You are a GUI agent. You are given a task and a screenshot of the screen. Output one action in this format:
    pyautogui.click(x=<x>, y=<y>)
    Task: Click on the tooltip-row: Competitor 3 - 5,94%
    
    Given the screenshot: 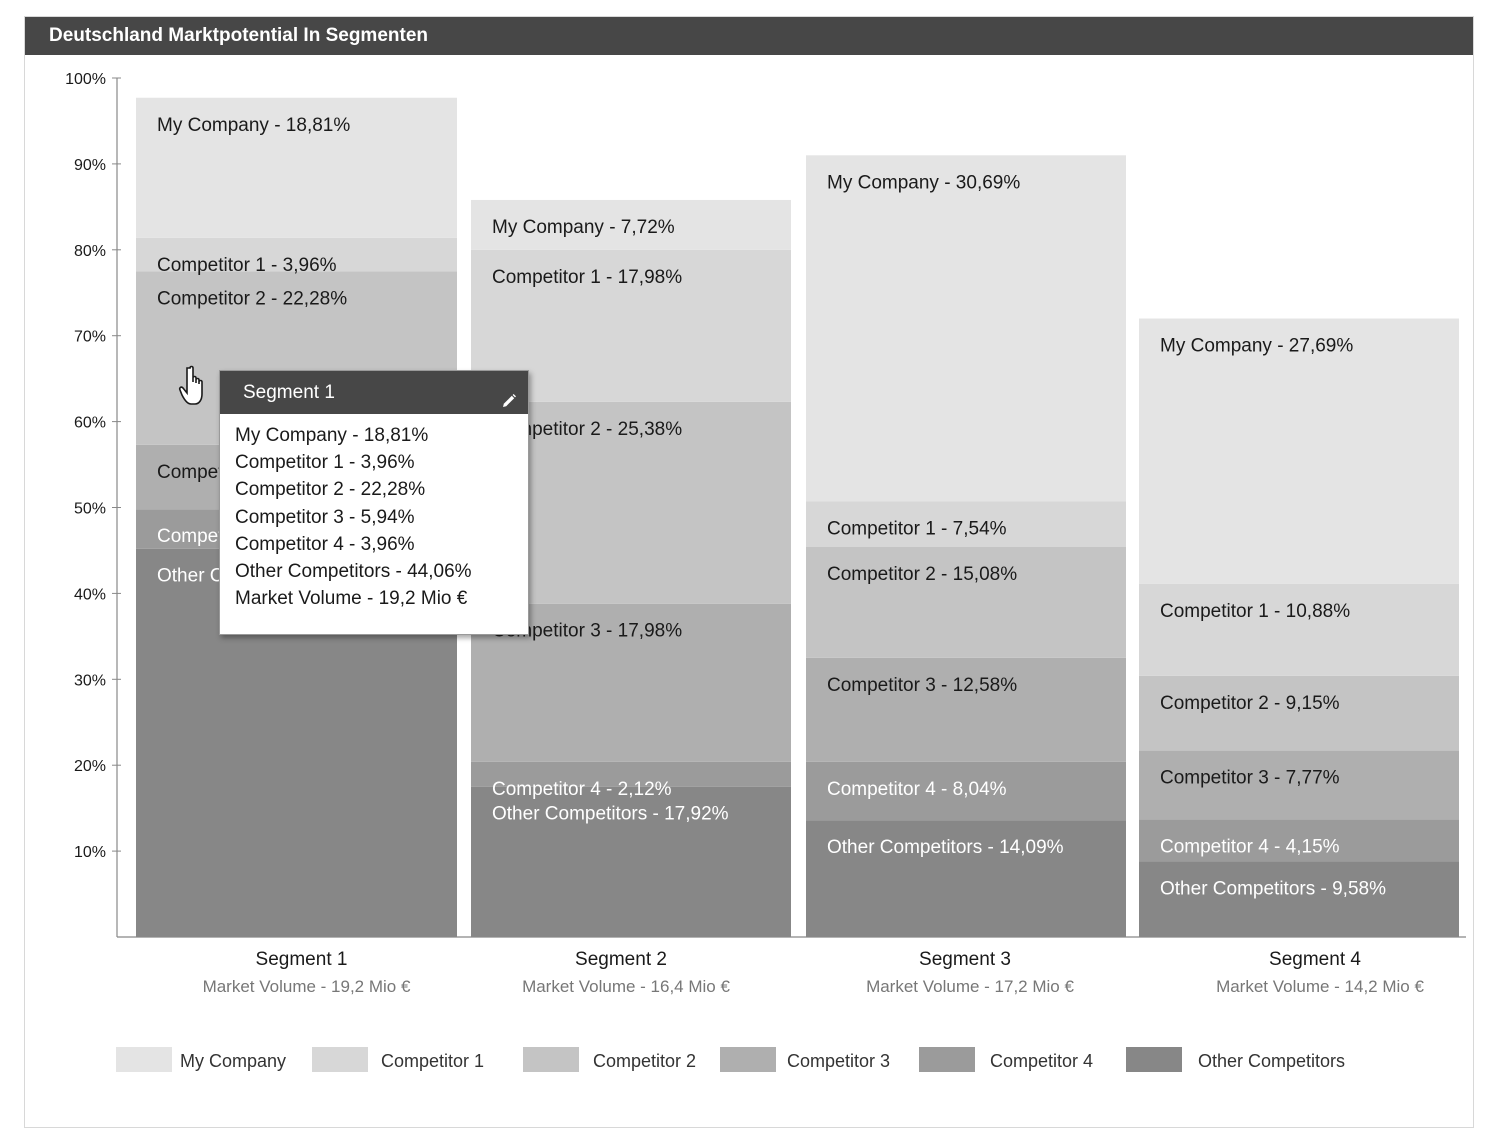 What is the action you would take?
    pyautogui.click(x=325, y=517)
    